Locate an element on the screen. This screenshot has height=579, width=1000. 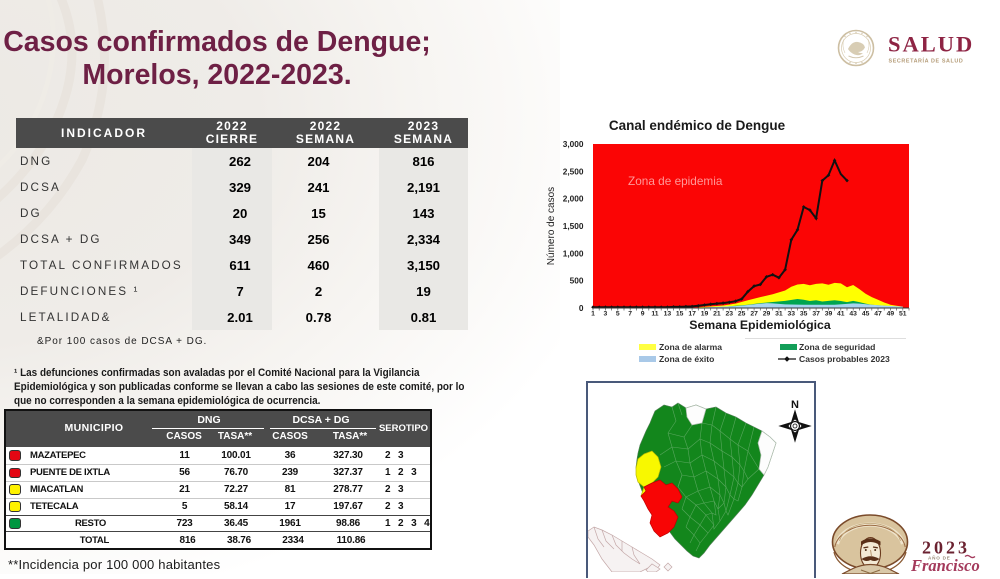
svg-text: 7 is located at coordinates (630, 314).